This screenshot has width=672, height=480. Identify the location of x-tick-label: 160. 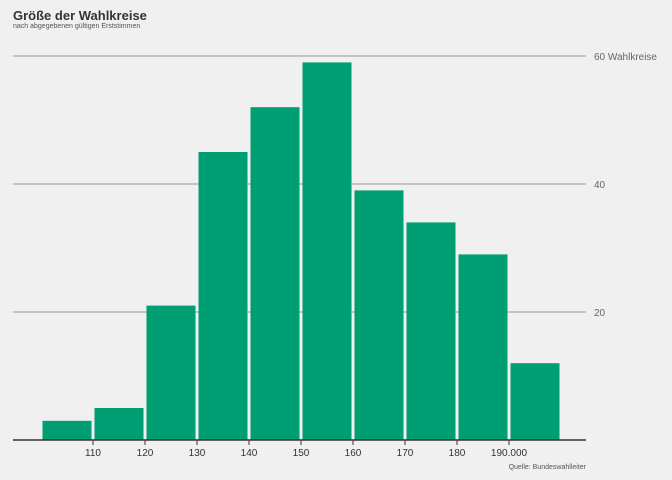
(353, 453).